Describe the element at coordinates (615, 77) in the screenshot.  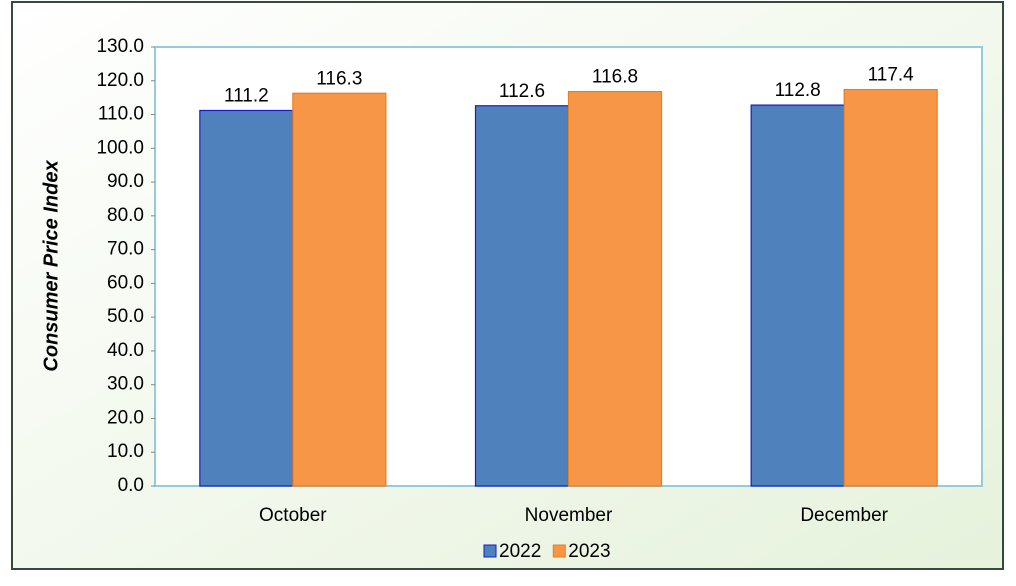
I see `data-label: 116.8` at that location.